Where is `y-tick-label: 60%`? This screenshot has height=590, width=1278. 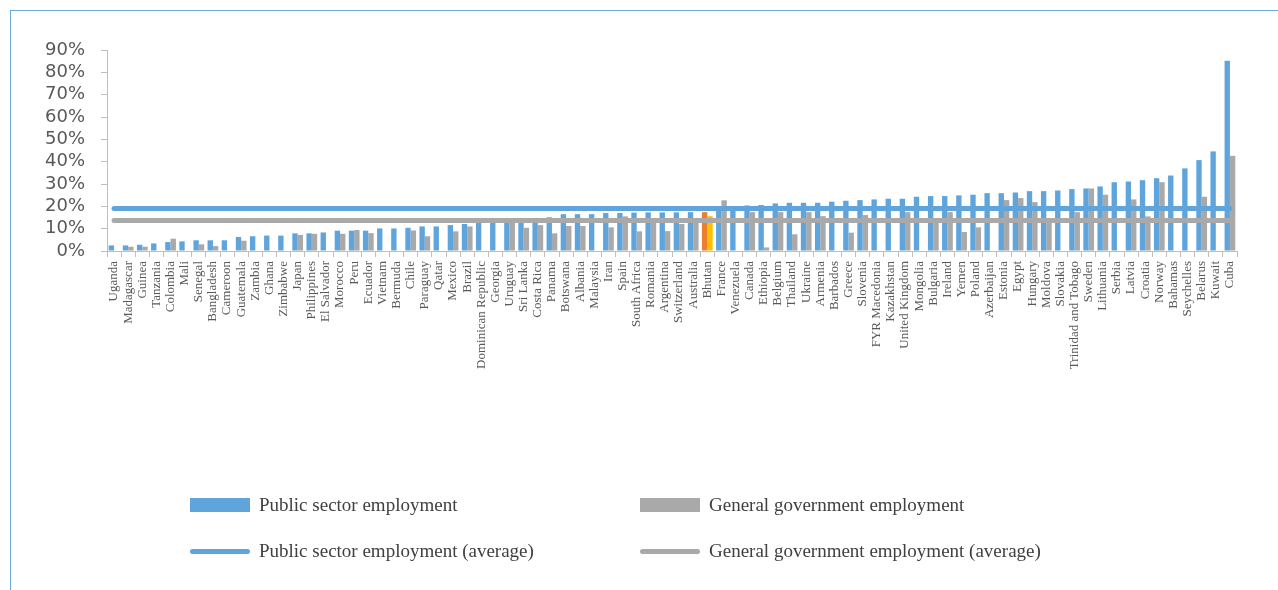
y-tick-label: 60% is located at coordinates (64, 115).